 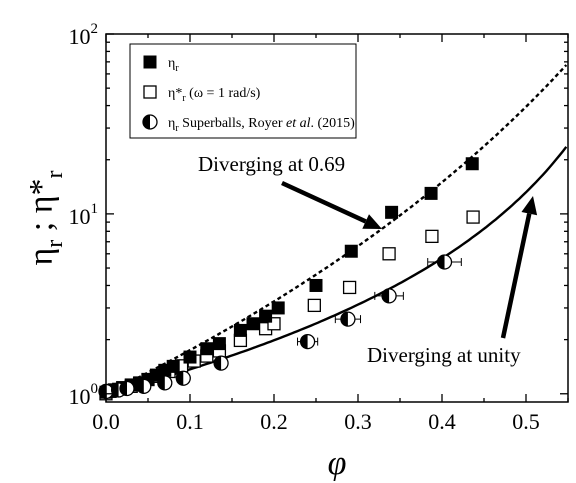 I want to click on y-title-sub2: r, so click(x=55, y=174).